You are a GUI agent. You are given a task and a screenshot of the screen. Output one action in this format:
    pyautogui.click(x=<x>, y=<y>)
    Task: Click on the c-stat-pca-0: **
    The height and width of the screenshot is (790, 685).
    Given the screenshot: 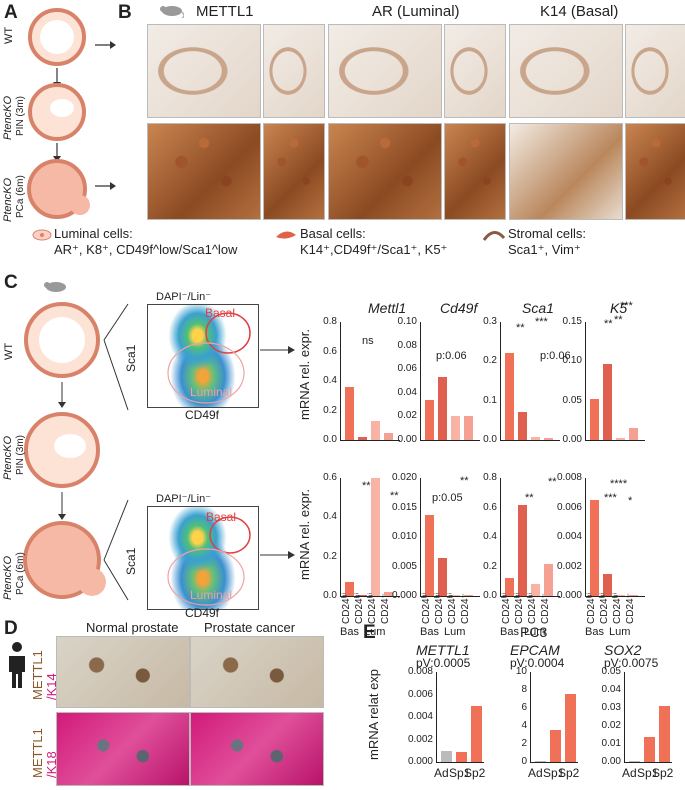 What is the action you would take?
    pyautogui.click(x=366, y=486)
    